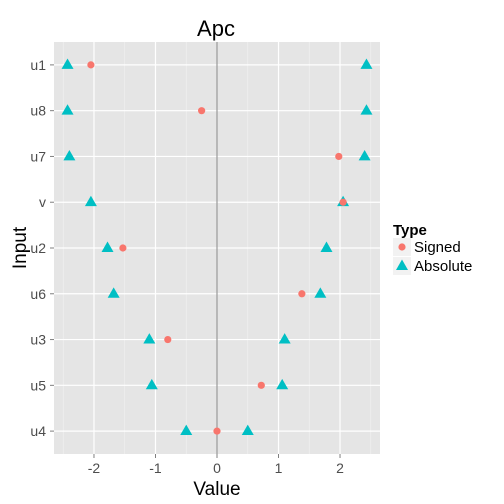  I want to click on x-axis-ticks: -2 -1 0 1 2, so click(216, 465).